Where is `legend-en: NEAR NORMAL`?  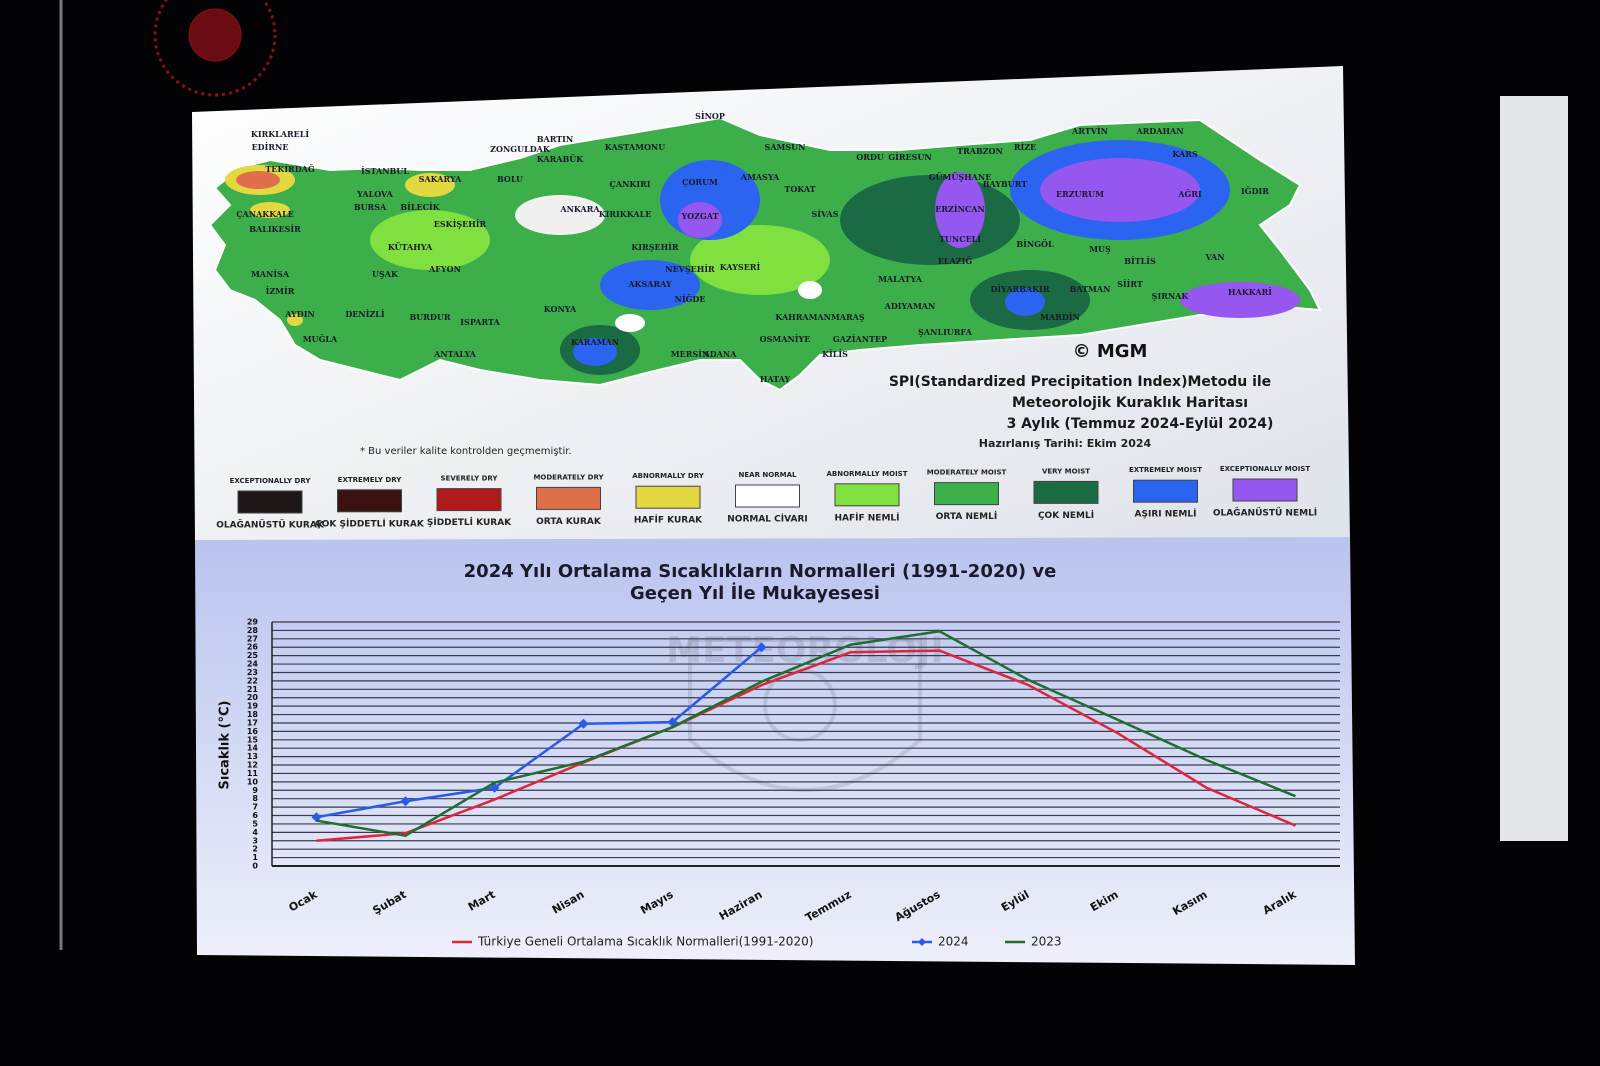
legend-en: NEAR NORMAL is located at coordinates (768, 475).